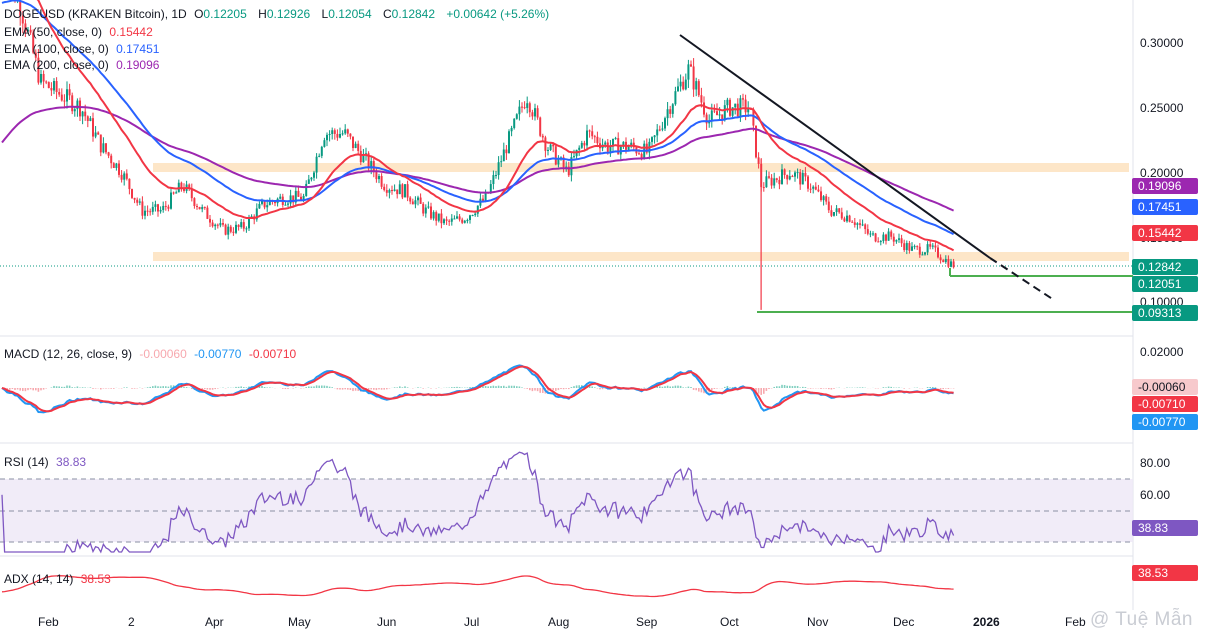  Describe the element at coordinates (729, 622) in the screenshot. I see `time-tick: Oct` at that location.